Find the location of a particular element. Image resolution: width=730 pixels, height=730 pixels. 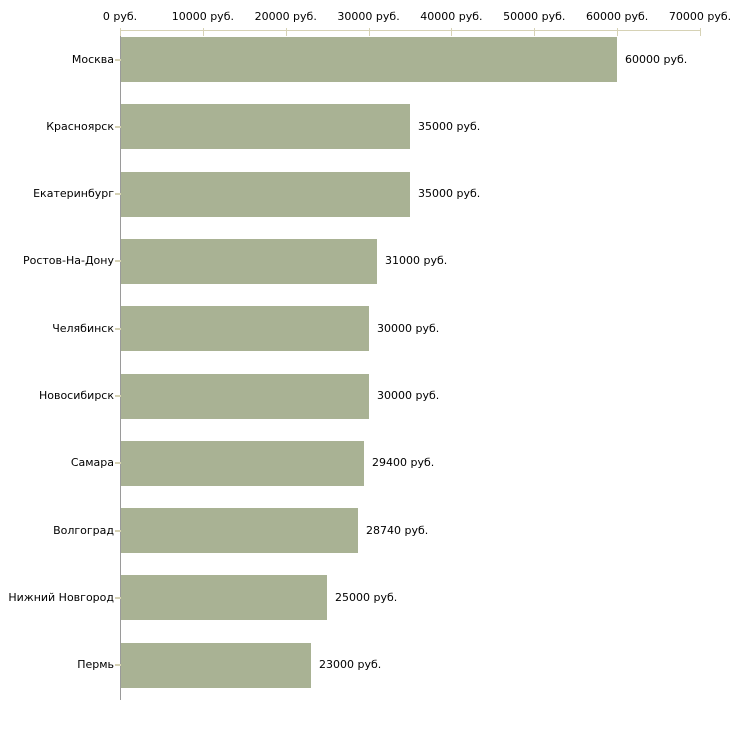

category-label: Новосибирск is located at coordinates (76, 395).